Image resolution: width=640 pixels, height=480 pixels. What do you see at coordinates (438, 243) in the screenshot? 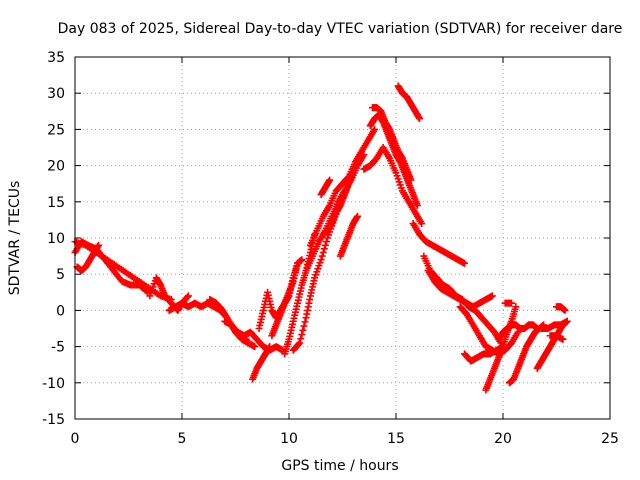
I see `series-sat-v` at bounding box center [438, 243].